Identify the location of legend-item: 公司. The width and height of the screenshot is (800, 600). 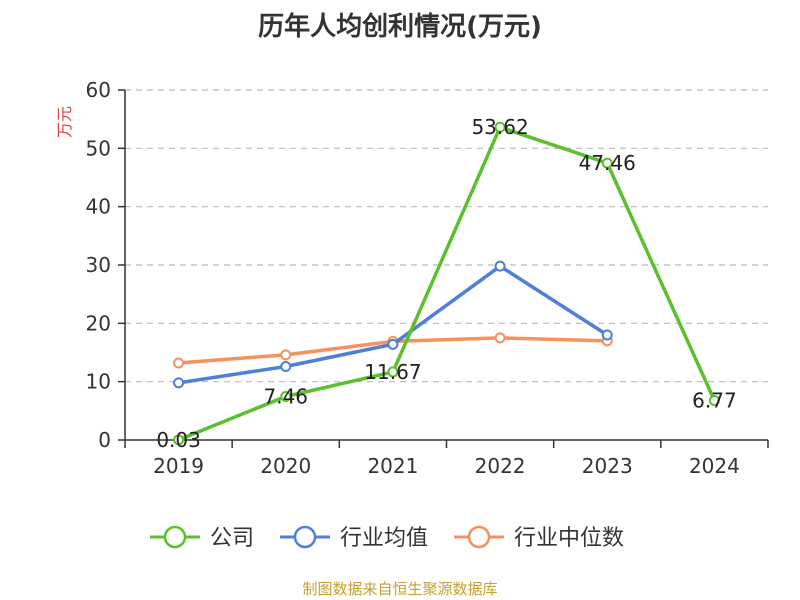
(202, 538).